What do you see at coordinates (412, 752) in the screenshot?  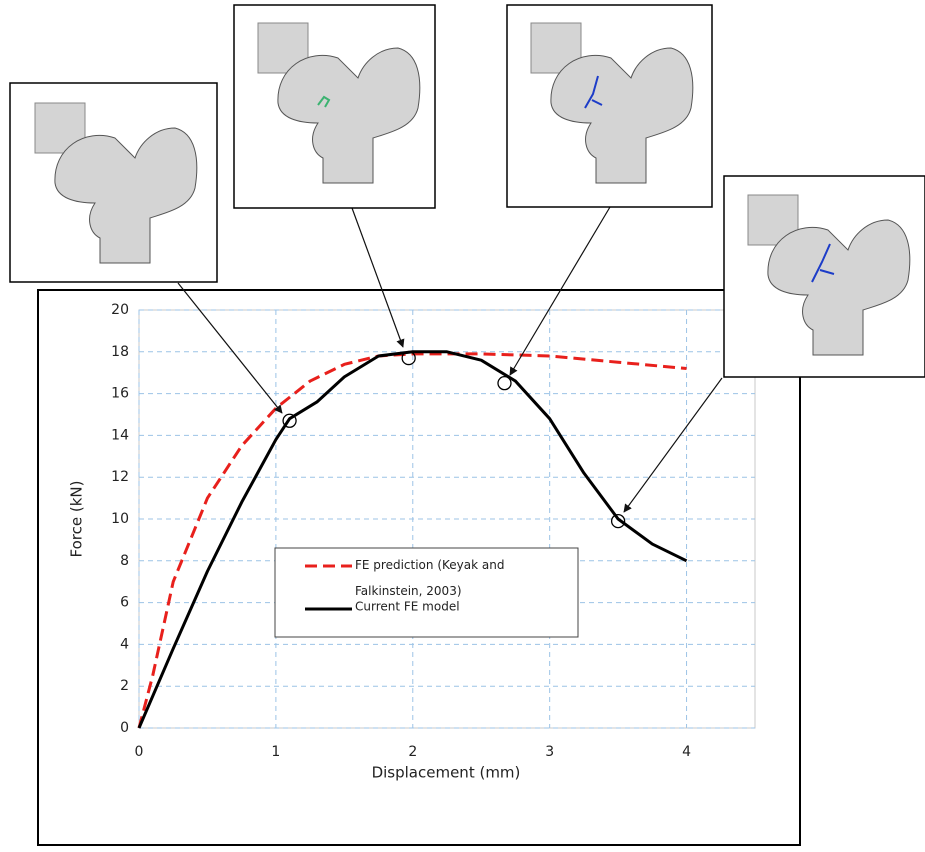 I see `x-tick-label: 2` at bounding box center [412, 752].